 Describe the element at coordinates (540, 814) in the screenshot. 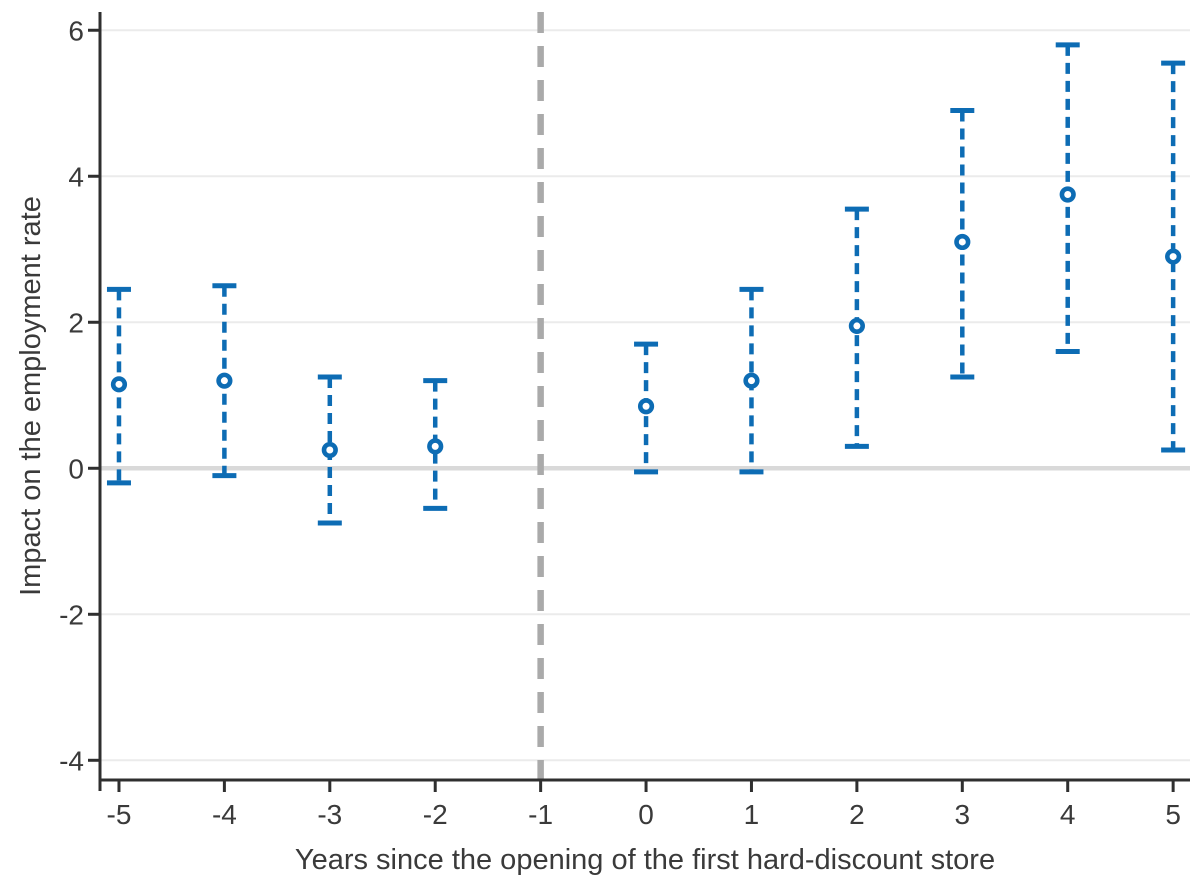

I see `x-tick-label: -1` at that location.